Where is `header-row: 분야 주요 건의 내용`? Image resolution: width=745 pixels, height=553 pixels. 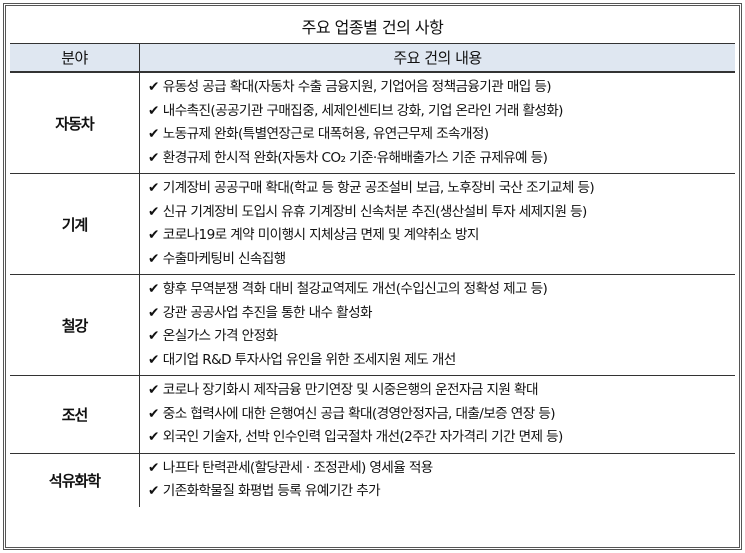 header-row: 분야 주요 건의 내용 is located at coordinates (372, 58).